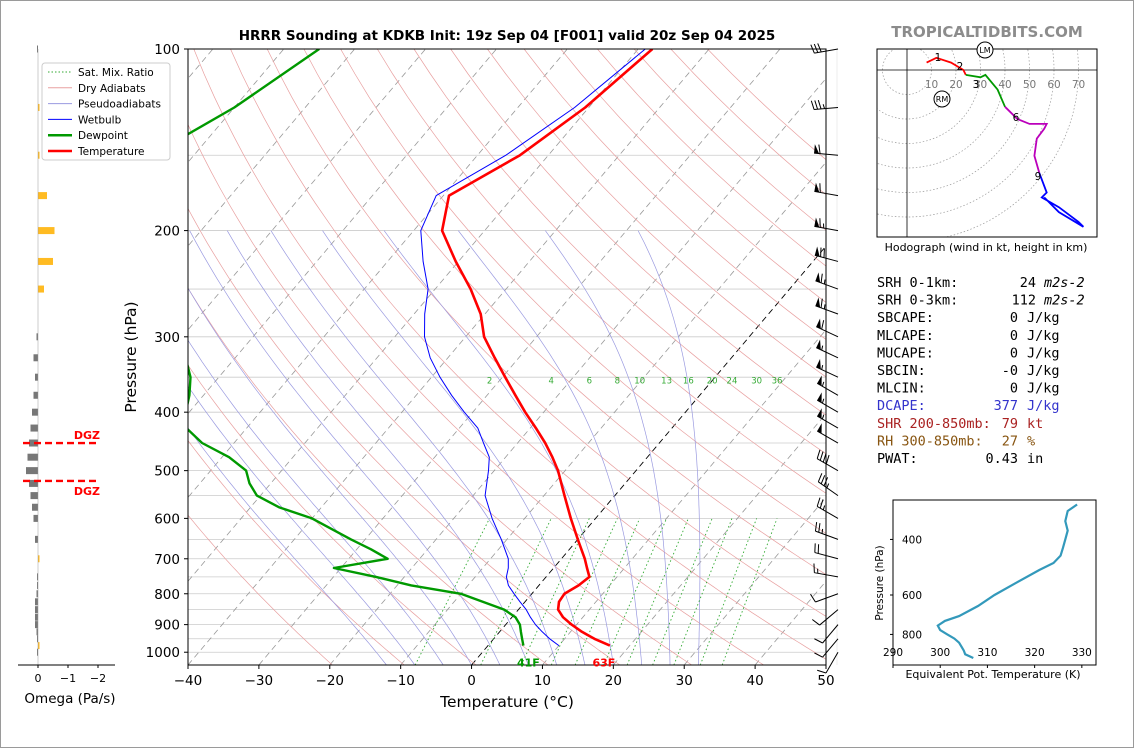  I want to click on hodograph-caption: Hodograph (wind in kt, height in km), so click(986, 247).